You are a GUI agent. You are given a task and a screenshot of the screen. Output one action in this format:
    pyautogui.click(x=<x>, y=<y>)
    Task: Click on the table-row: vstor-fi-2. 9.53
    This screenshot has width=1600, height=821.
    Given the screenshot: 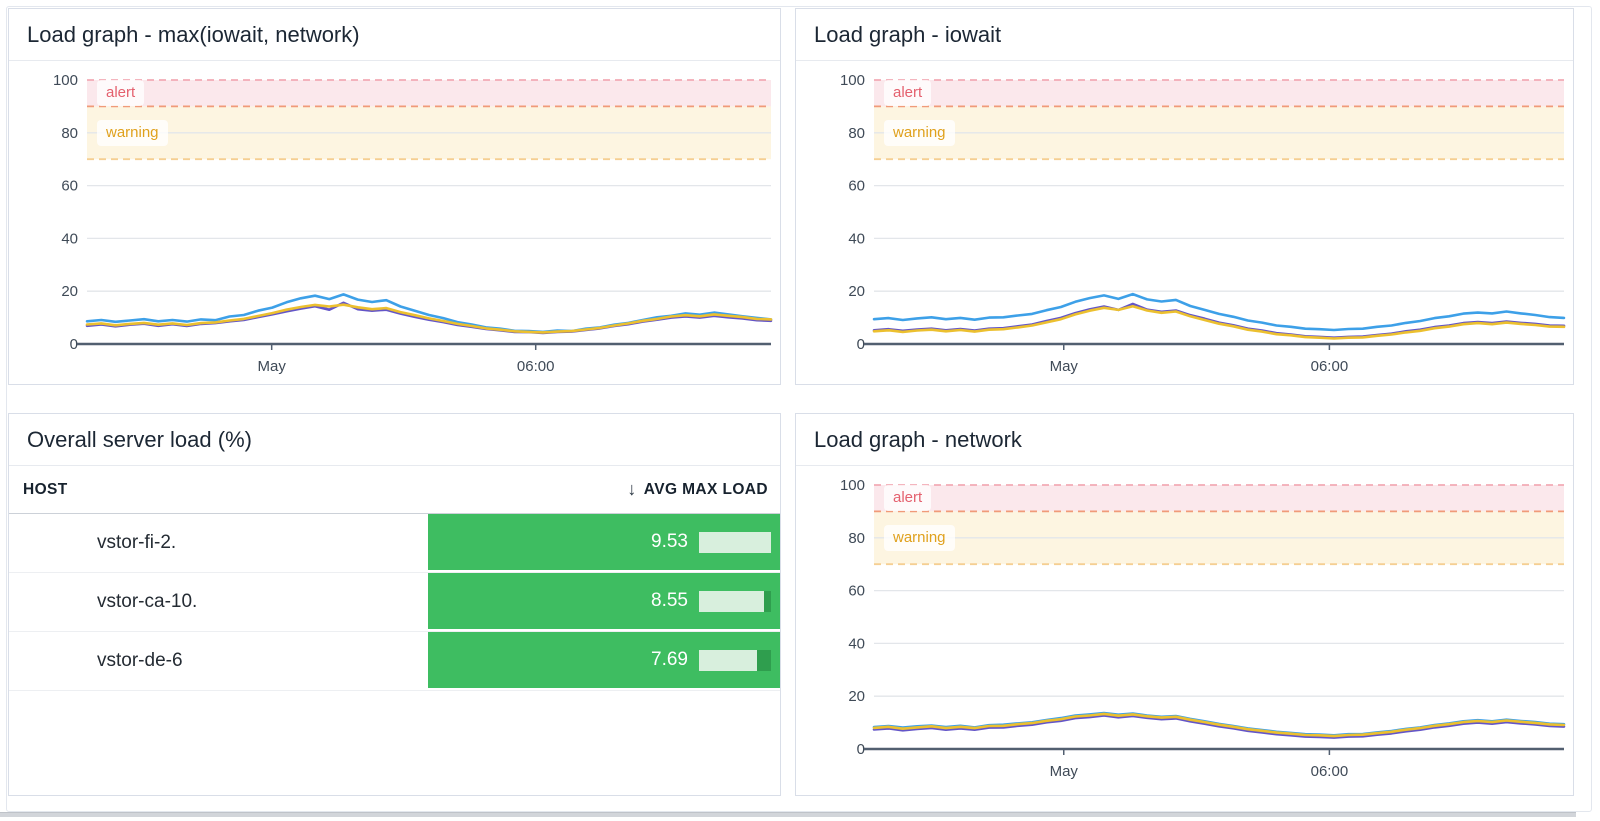 What is the action you would take?
    pyautogui.click(x=394, y=543)
    